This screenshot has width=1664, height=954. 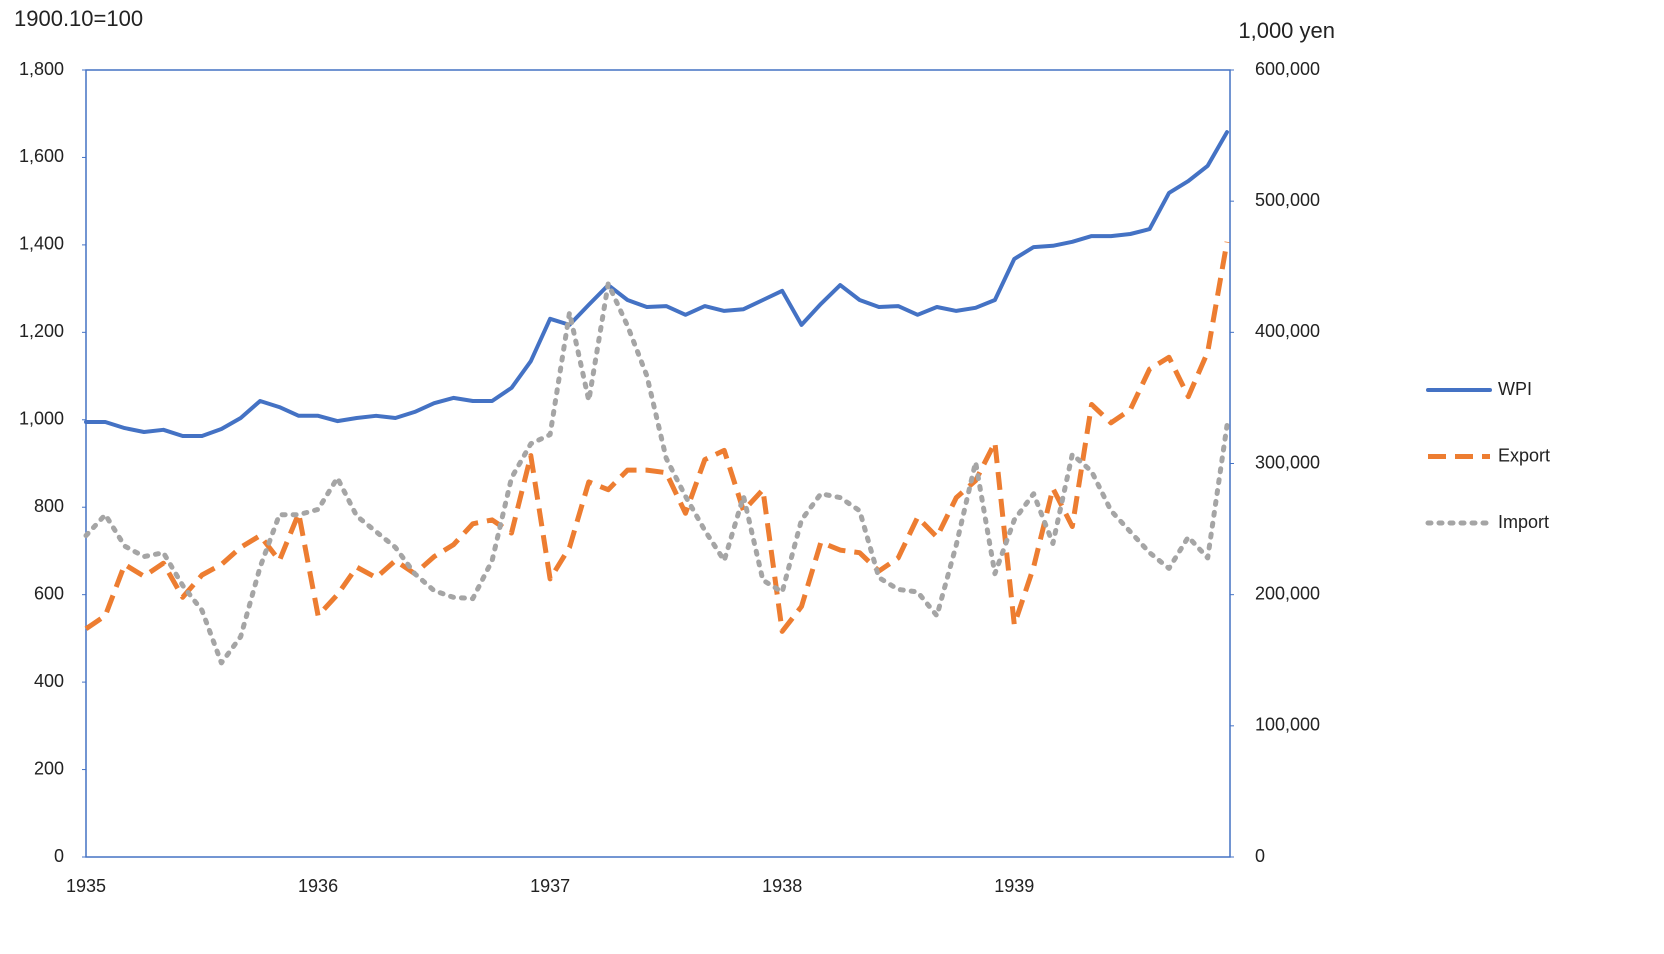 What do you see at coordinates (1287, 69) in the screenshot?
I see `y2-tick-label: 600,000` at bounding box center [1287, 69].